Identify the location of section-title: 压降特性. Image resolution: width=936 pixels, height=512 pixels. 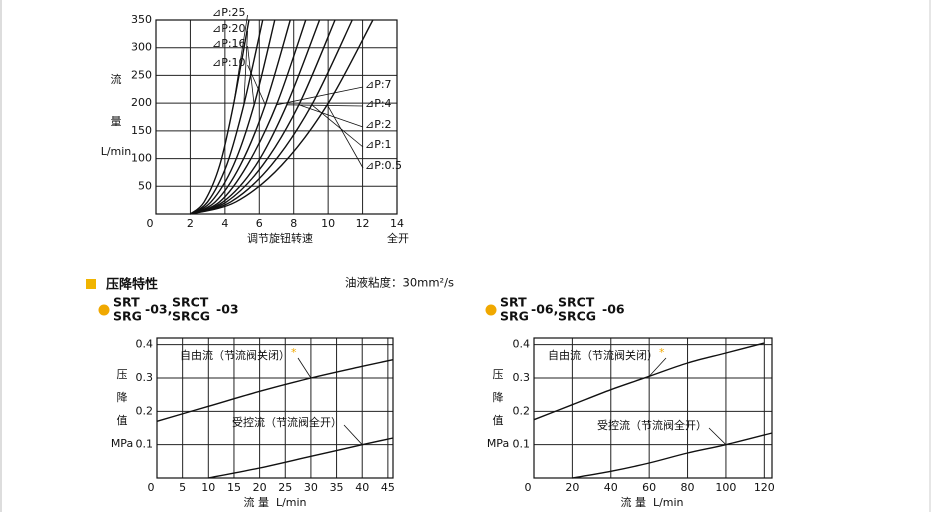
(132, 285).